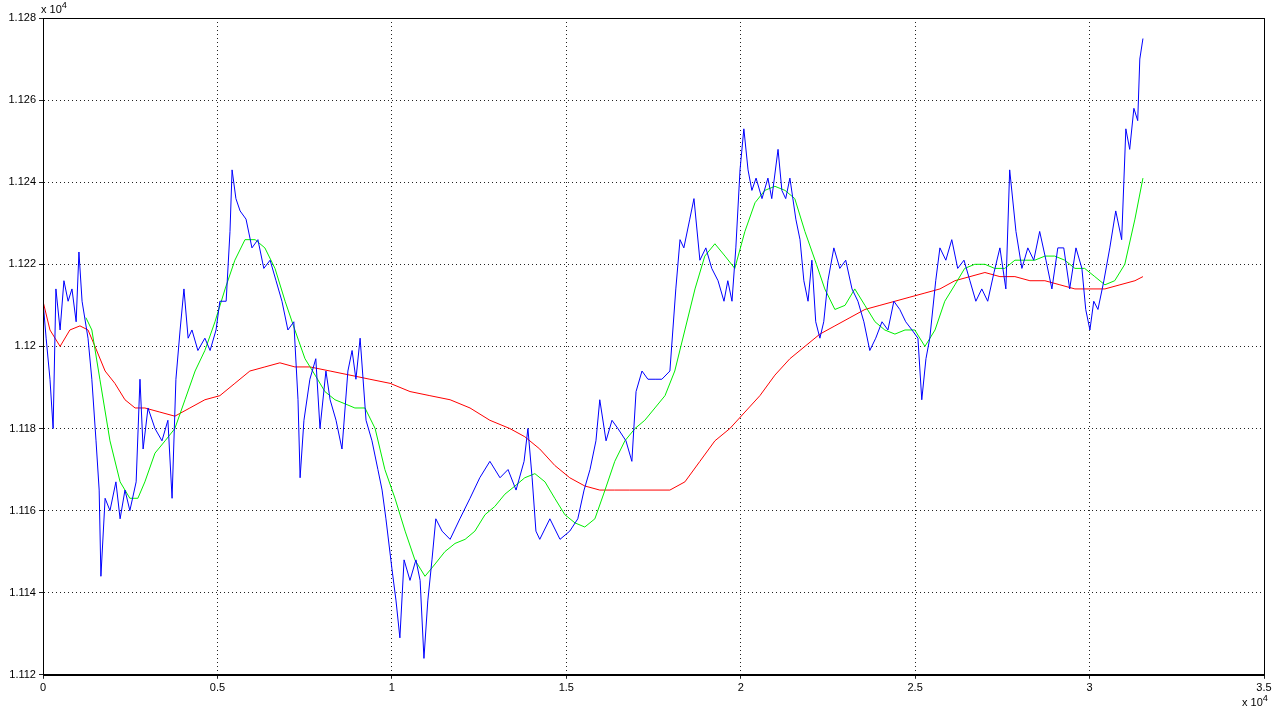 The image size is (1276, 710). Describe the element at coordinates (915, 687) in the screenshot. I see `x-tick-label: 2.5` at that location.